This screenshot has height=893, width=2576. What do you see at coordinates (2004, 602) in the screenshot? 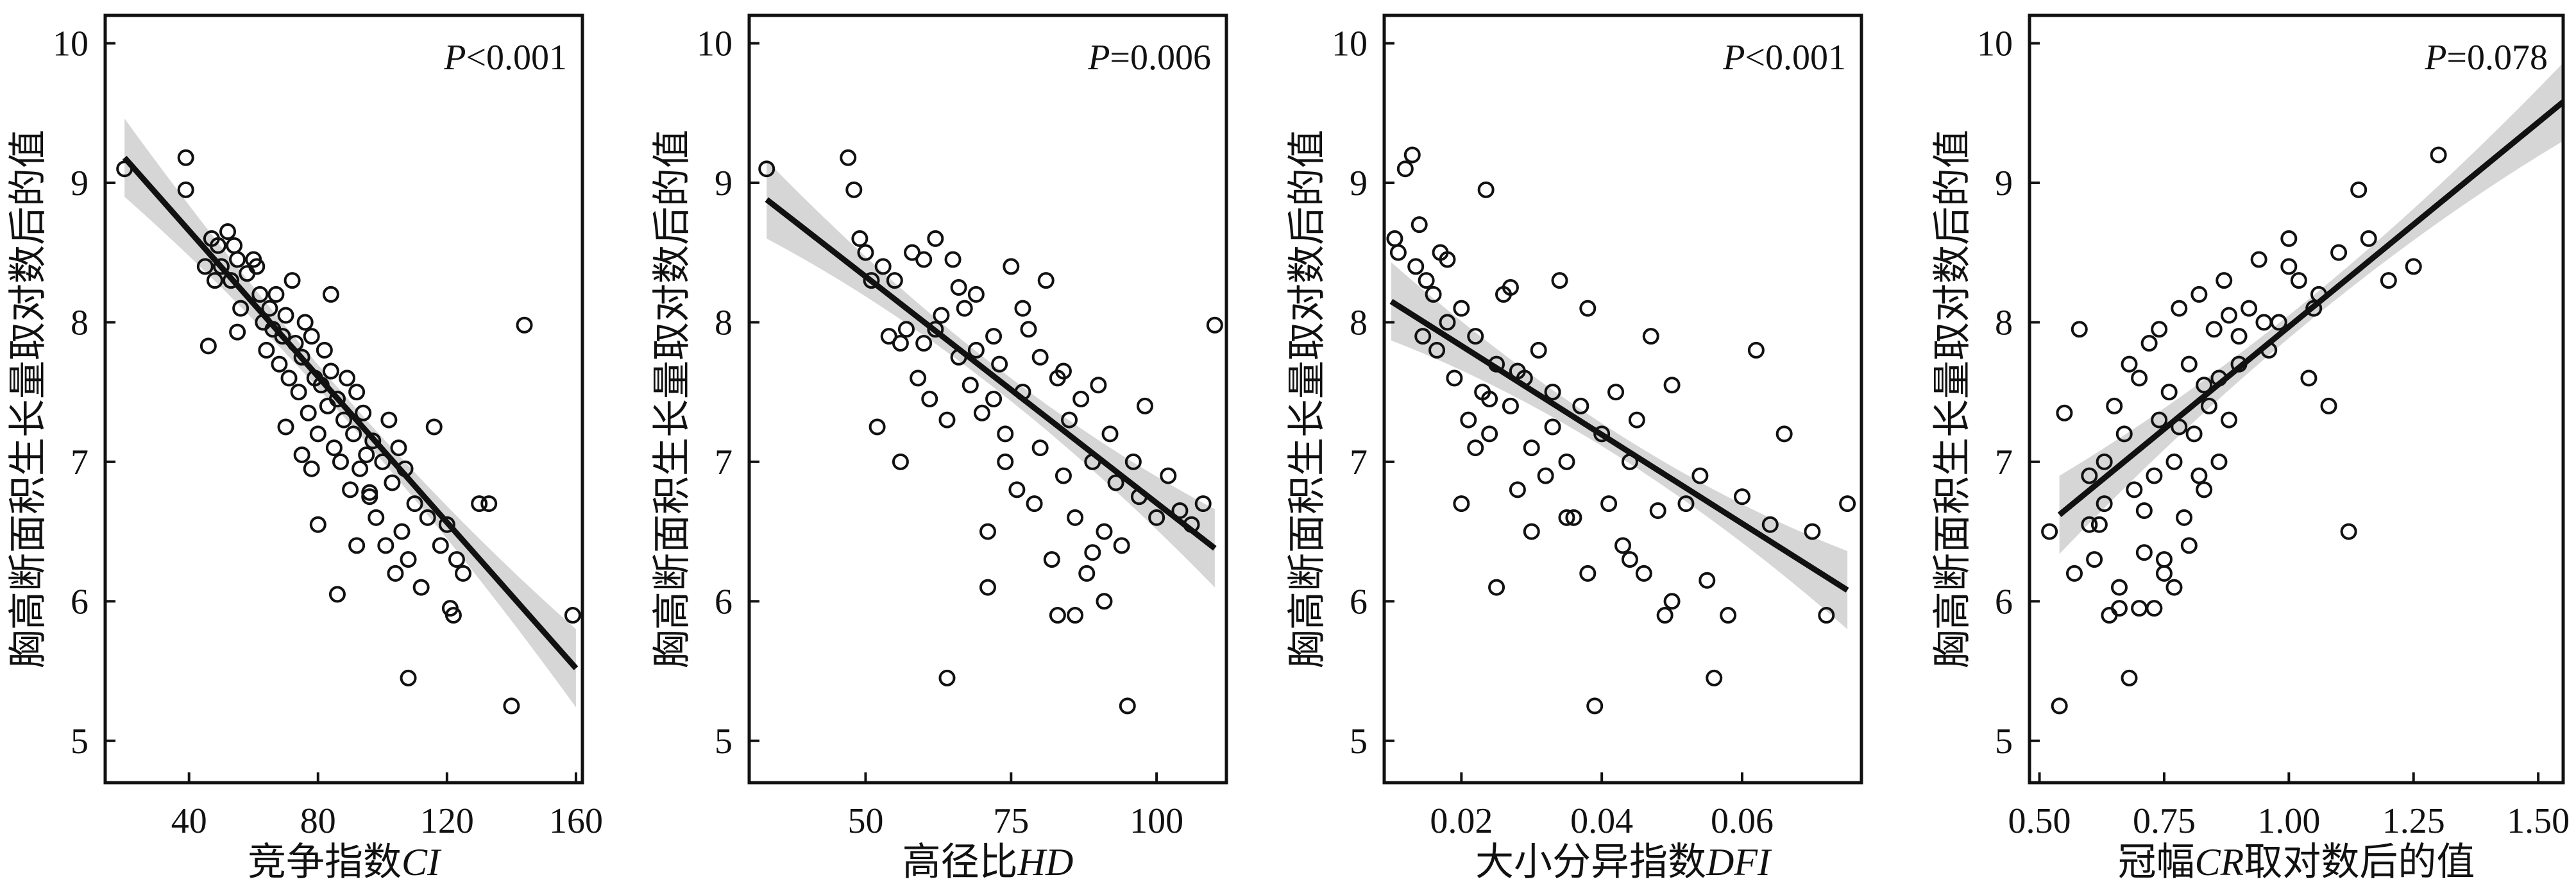
I see `y-tick-label: 6` at bounding box center [2004, 602].